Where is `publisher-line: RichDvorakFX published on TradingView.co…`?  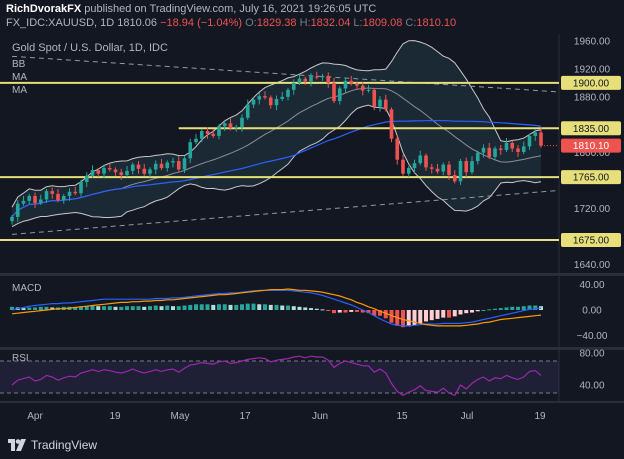
publisher-line: RichDvorakFX published on TradingView.co… is located at coordinates (191, 9).